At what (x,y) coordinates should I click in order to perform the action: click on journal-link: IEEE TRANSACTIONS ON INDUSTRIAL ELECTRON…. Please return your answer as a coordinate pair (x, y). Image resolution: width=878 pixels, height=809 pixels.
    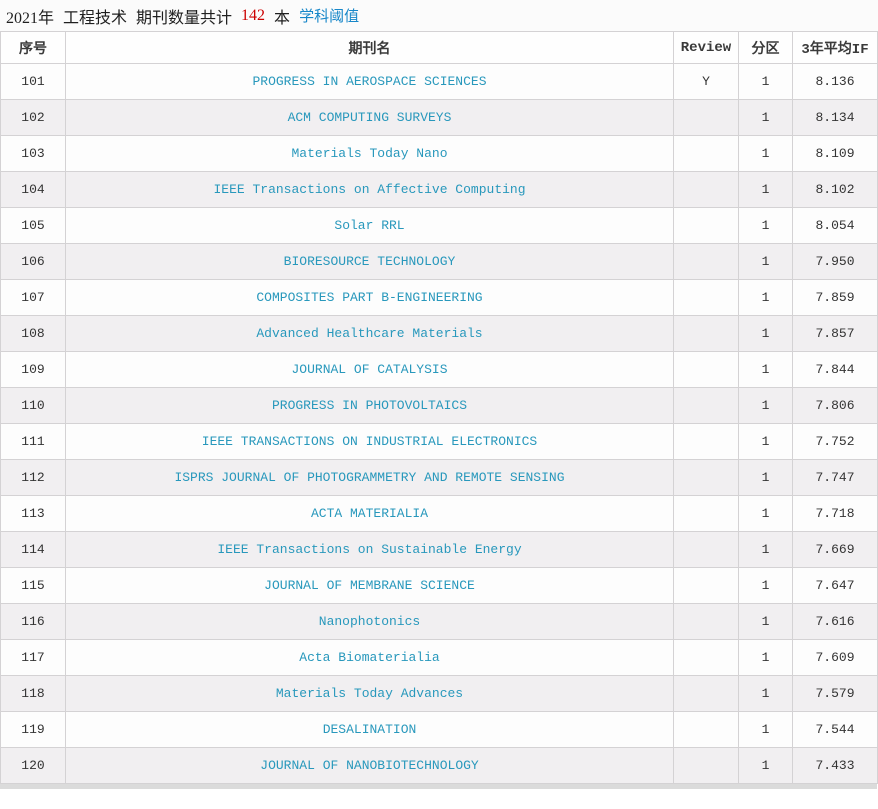
    Looking at the image, I should click on (369, 441).